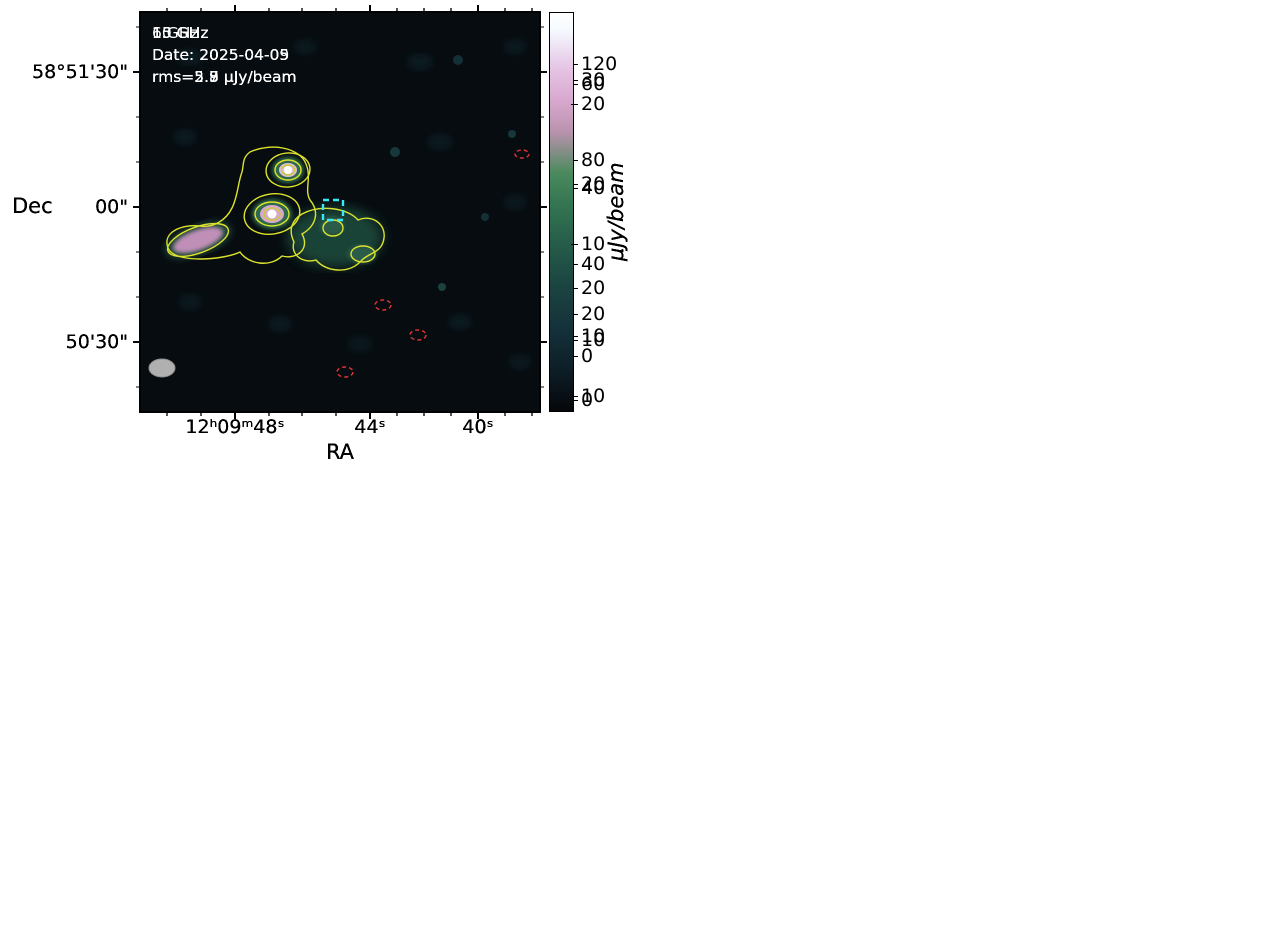 This screenshot has height=932, width=1280. I want to click on colorbar, so click(561, 212).